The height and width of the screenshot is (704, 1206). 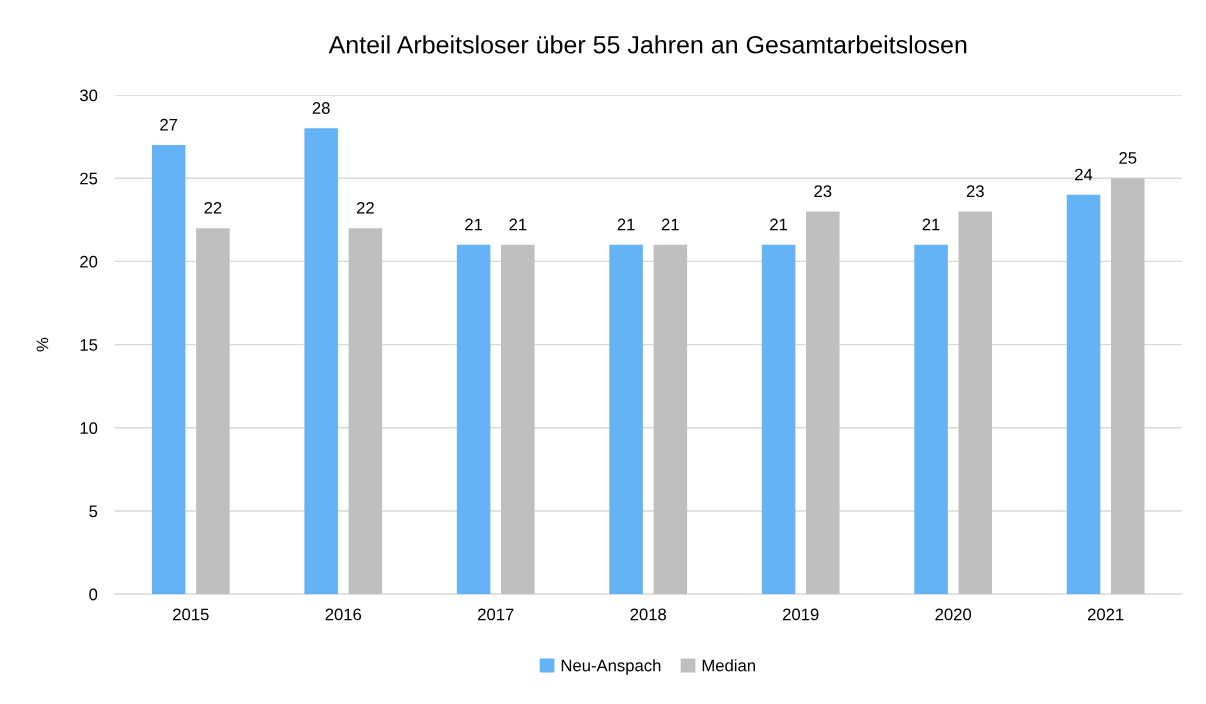 I want to click on chart-title: Anteil Arbeitsloser über 55 Jahren an Gesamtarbeitslosen, so click(x=647, y=44).